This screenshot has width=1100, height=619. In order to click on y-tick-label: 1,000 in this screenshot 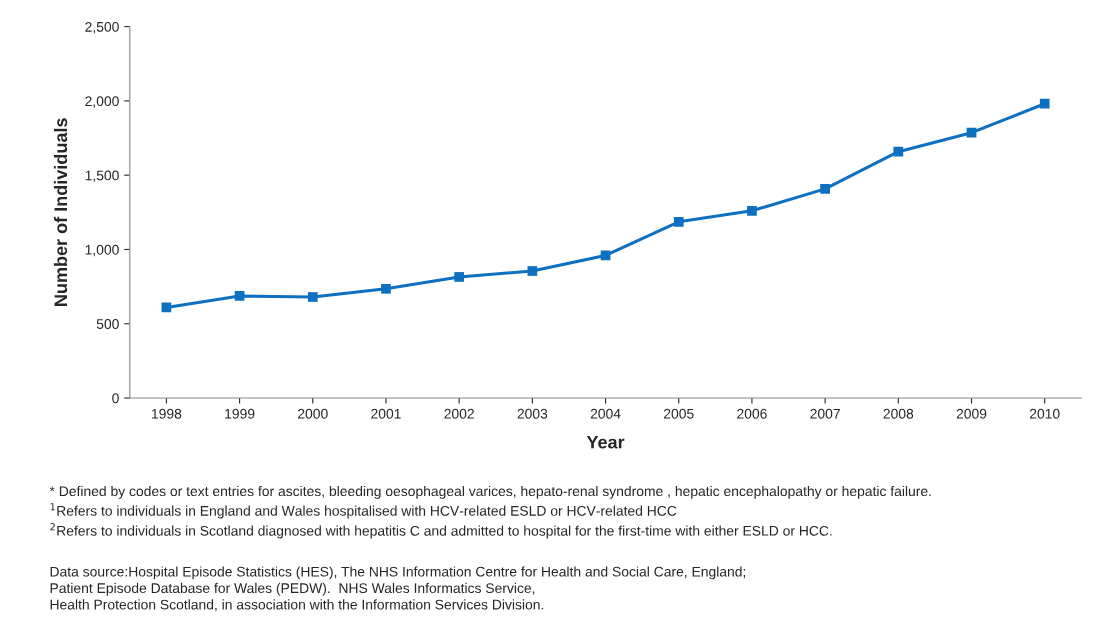, I will do `click(102, 250)`.